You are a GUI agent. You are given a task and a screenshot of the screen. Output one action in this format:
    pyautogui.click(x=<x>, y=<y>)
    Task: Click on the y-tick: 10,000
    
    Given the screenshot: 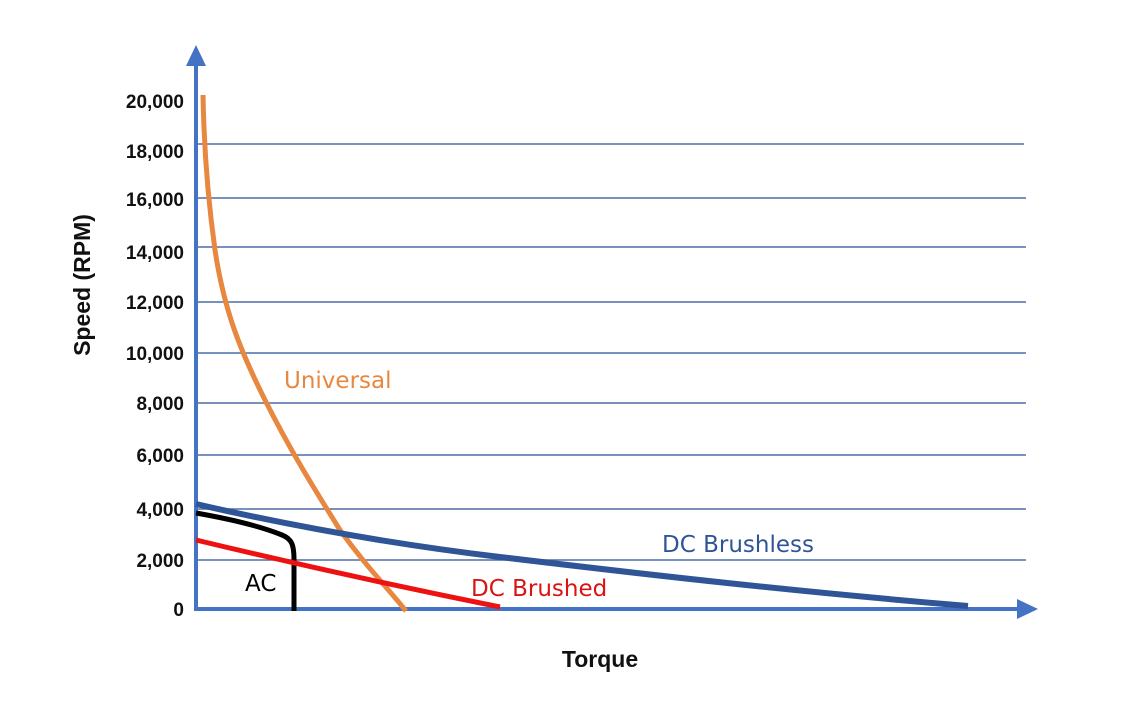 What is the action you would take?
    pyautogui.click(x=155, y=354)
    